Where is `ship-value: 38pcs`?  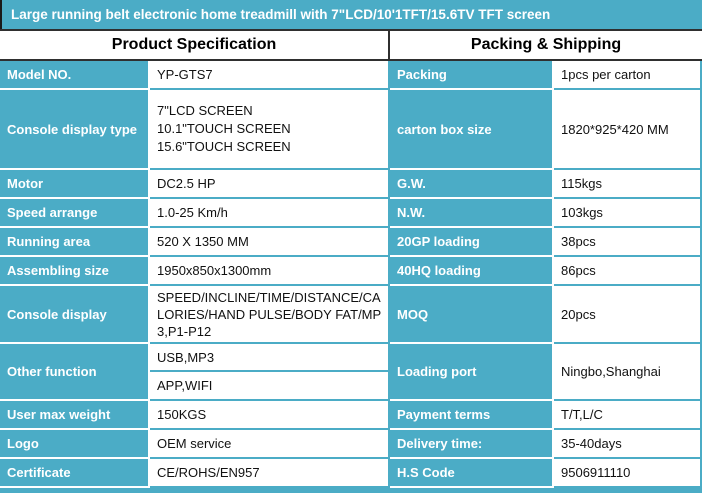 ship-value: 38pcs is located at coordinates (628, 242).